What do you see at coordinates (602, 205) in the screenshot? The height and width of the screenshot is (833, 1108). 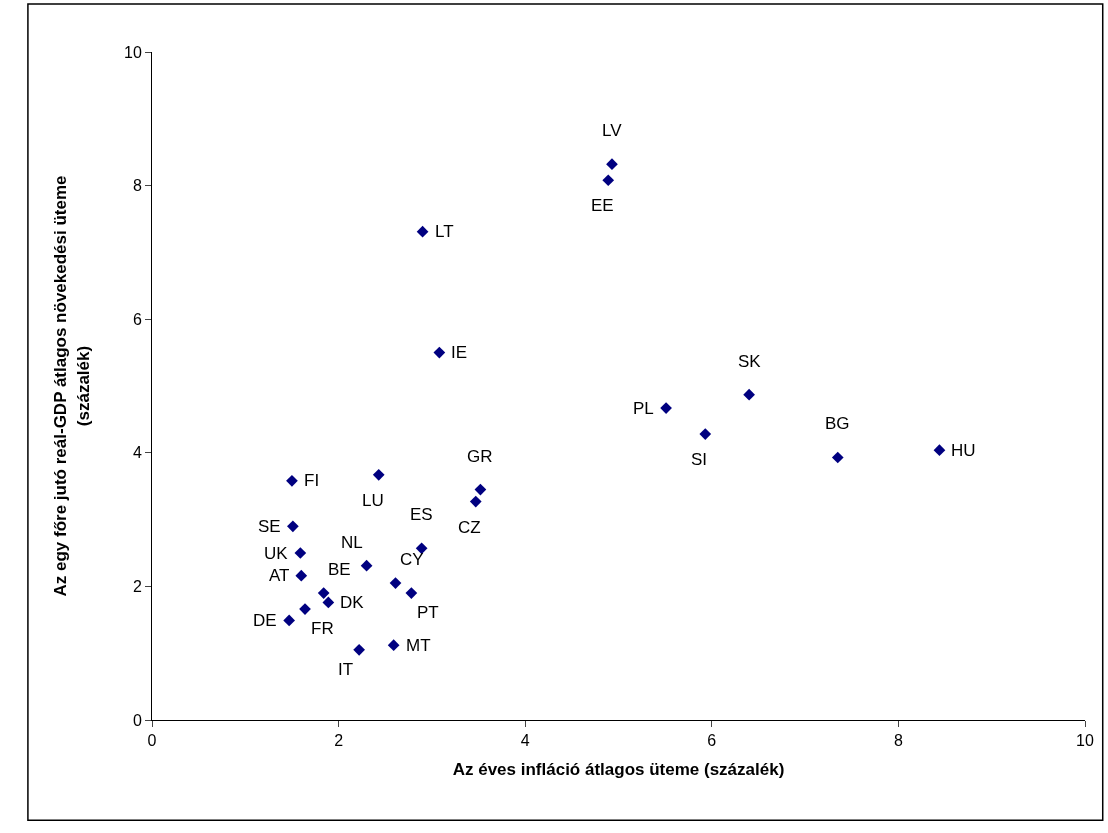 I see `annotation: EE` at bounding box center [602, 205].